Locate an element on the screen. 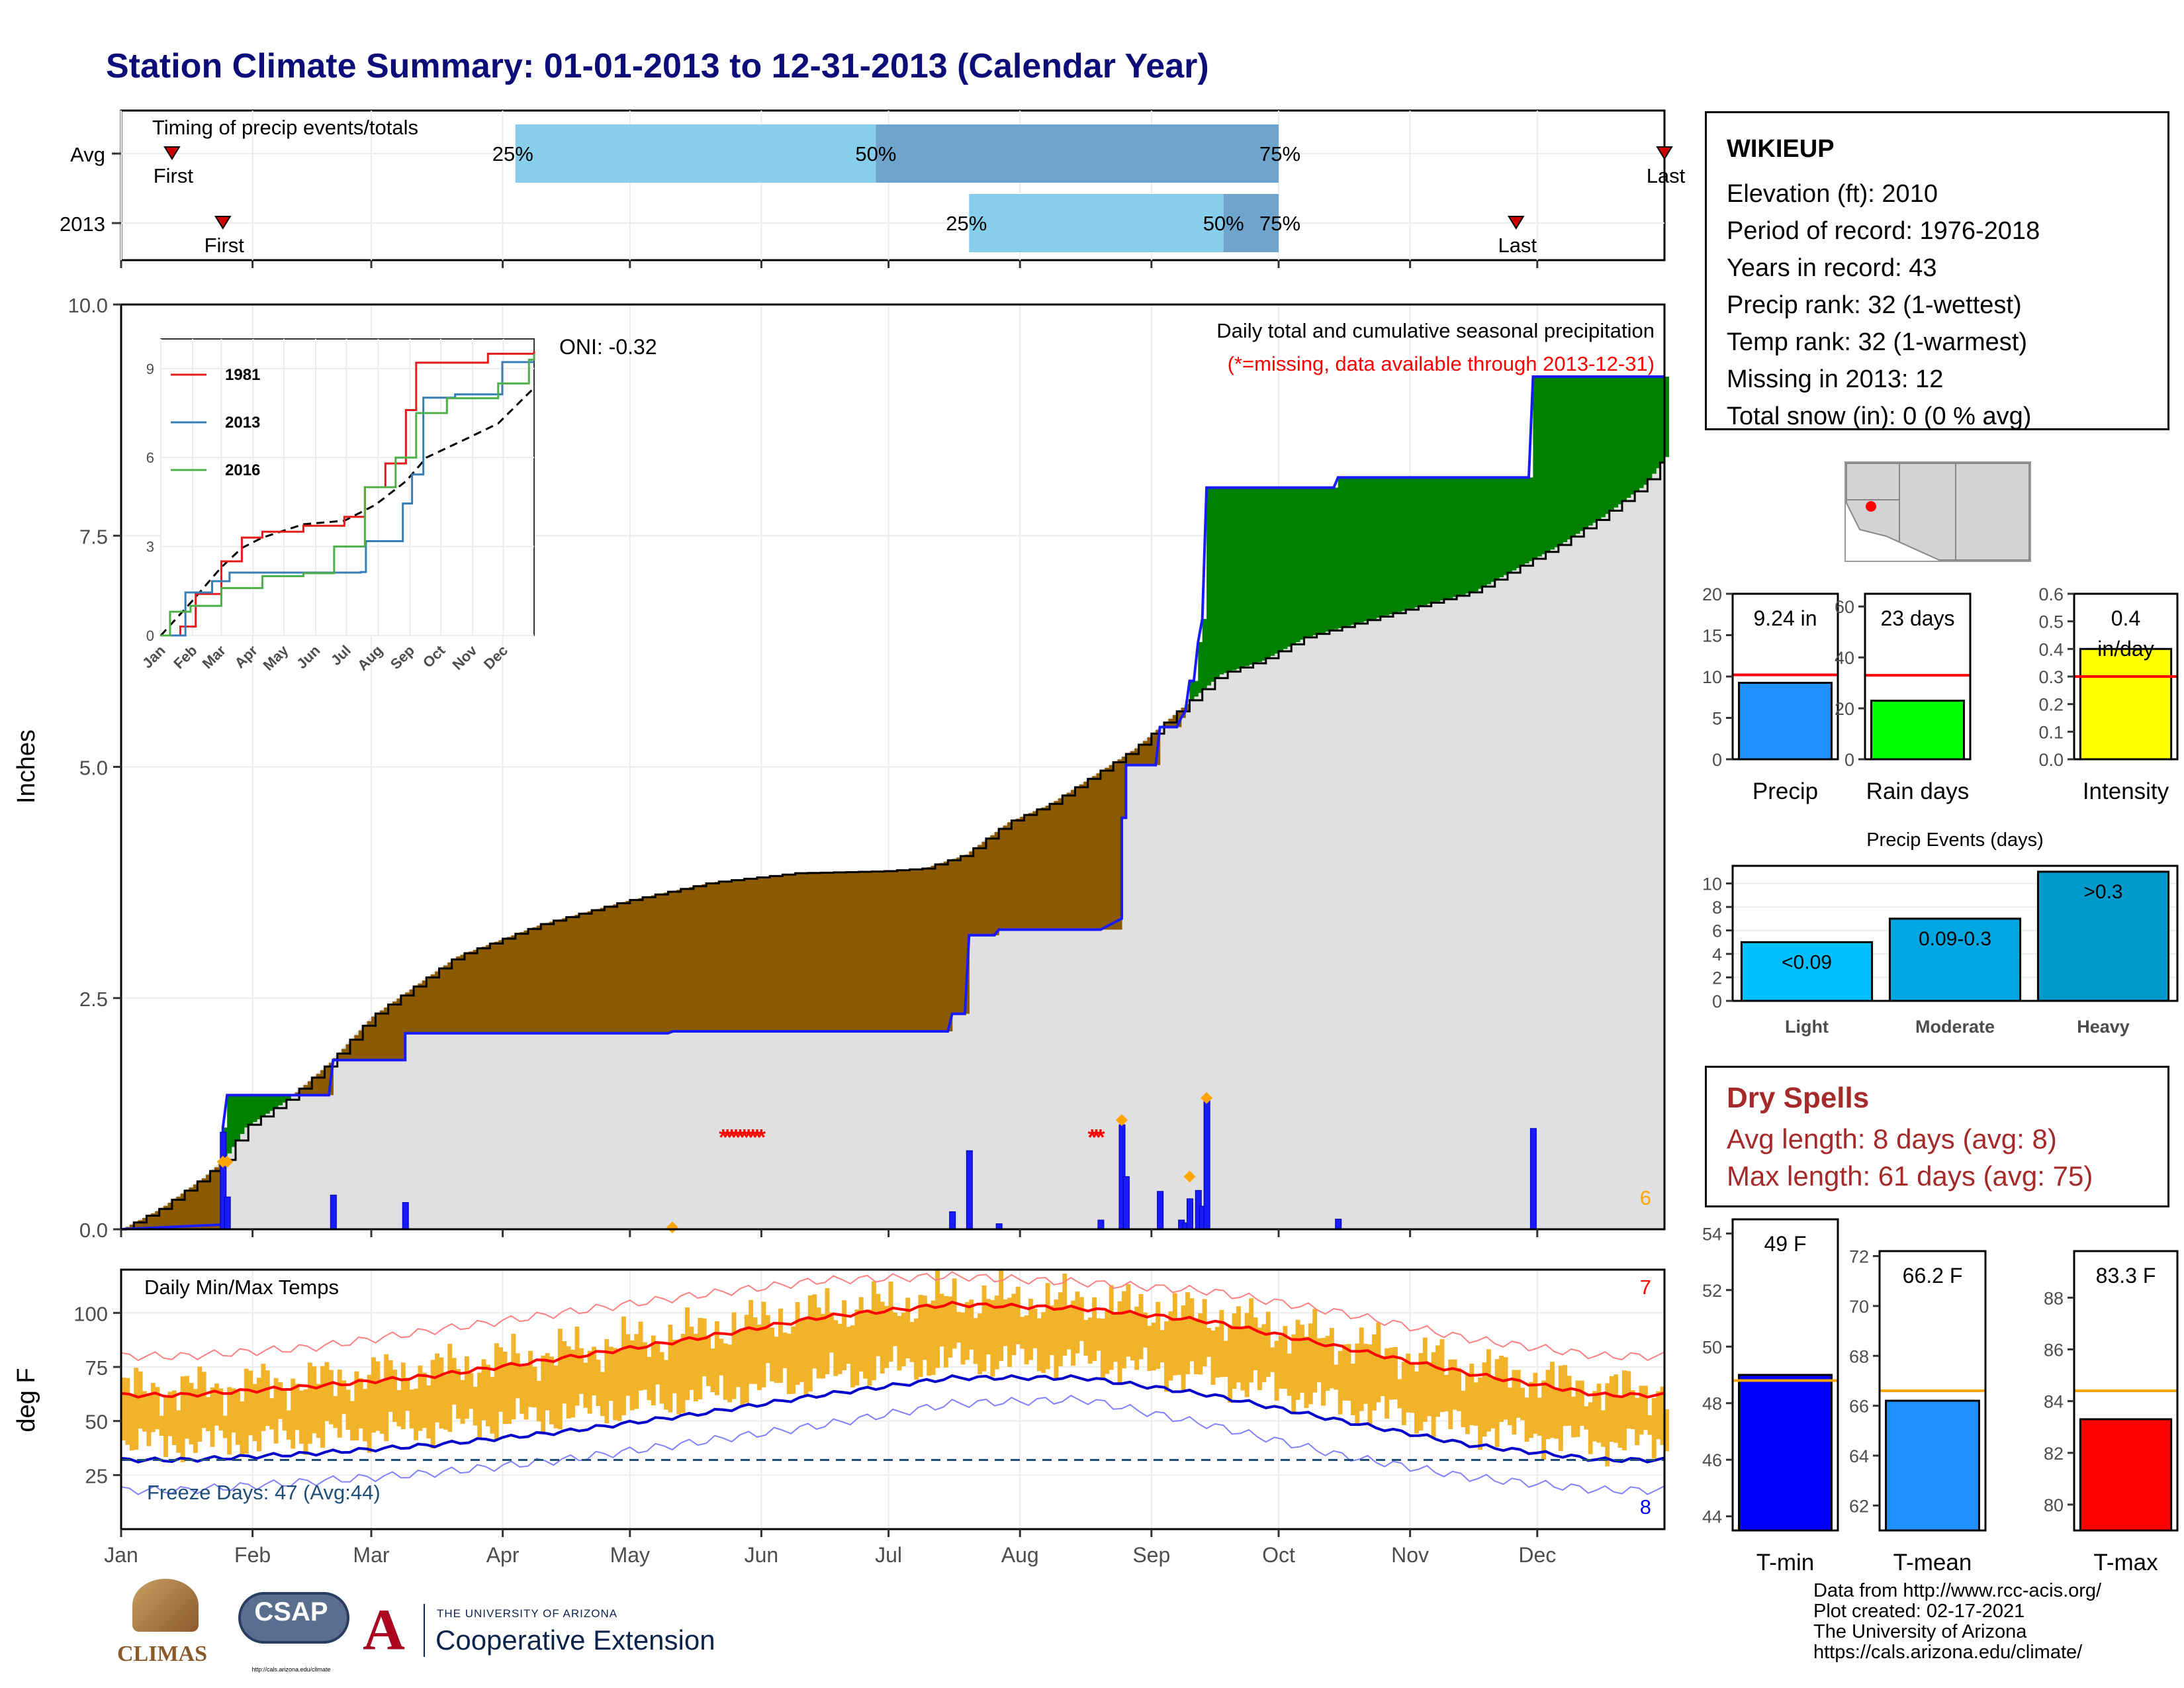 The width and height of the screenshot is (2184, 1688). temp-chart-title: Daily Min/Max Temps is located at coordinates (241, 1287).